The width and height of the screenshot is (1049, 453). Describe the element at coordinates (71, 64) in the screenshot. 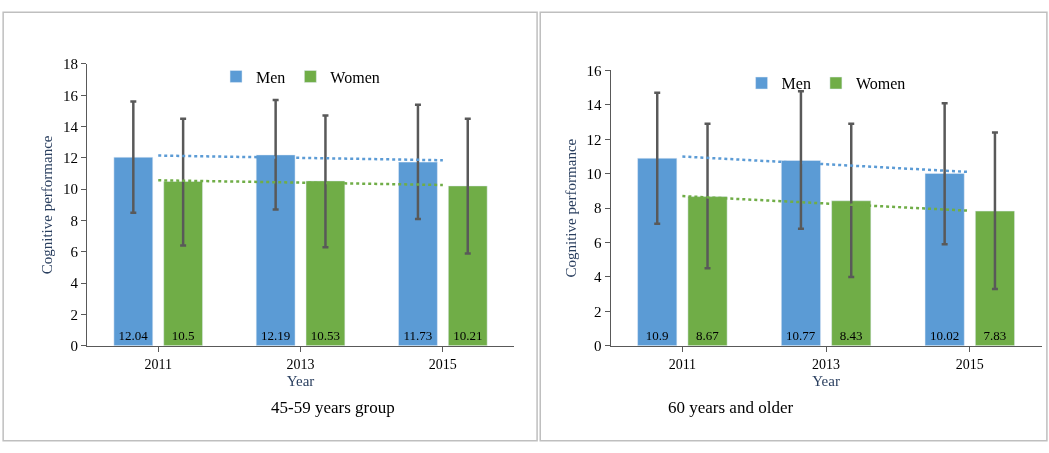

I see `y-tick-label: 18` at that location.